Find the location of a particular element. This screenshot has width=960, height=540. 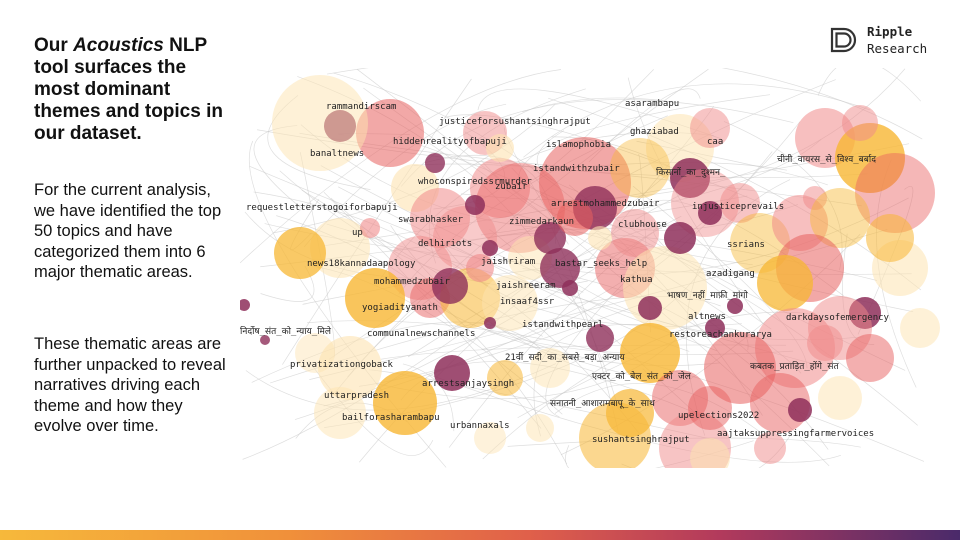

topic-label-clubhouse: clubhouse is located at coordinates (642, 225).